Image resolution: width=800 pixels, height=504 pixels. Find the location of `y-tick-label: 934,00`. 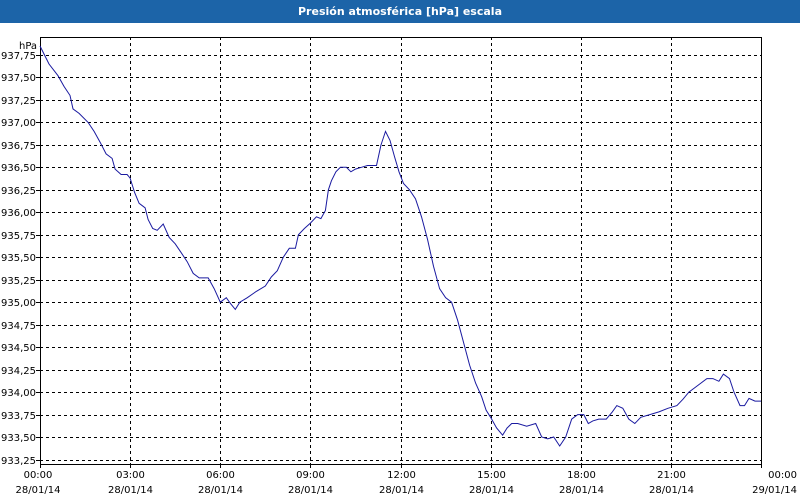

y-tick-label: 934,00 is located at coordinates (18, 393).